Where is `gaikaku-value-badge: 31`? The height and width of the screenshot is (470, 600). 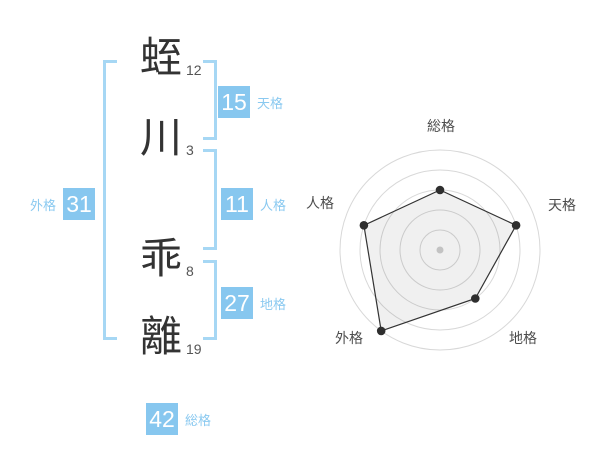 gaikaku-value-badge: 31 is located at coordinates (79, 204).